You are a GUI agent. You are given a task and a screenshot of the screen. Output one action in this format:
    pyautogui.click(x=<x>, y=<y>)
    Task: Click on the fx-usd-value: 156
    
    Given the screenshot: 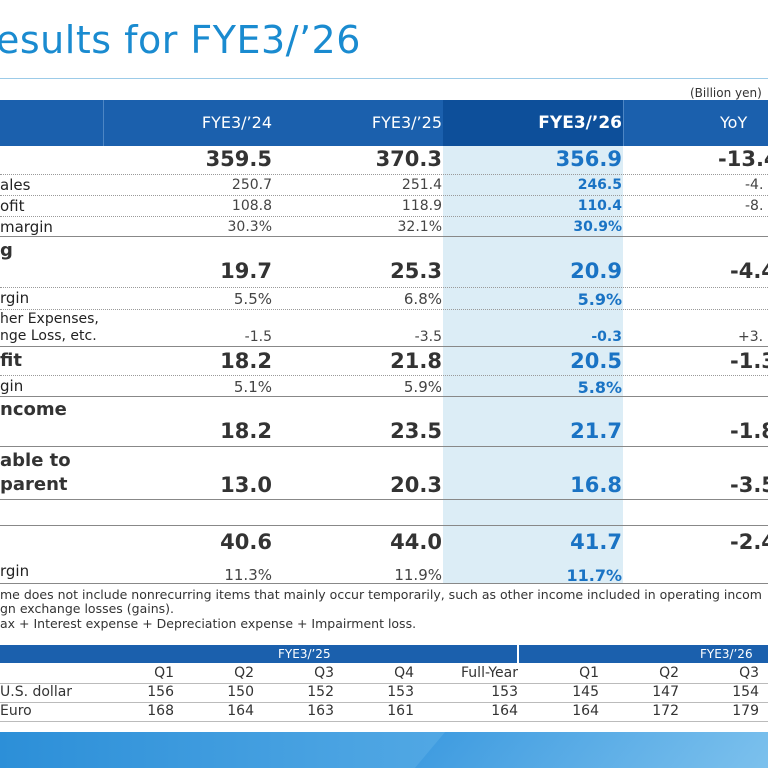 What is the action you would take?
    pyautogui.click(x=160, y=692)
    